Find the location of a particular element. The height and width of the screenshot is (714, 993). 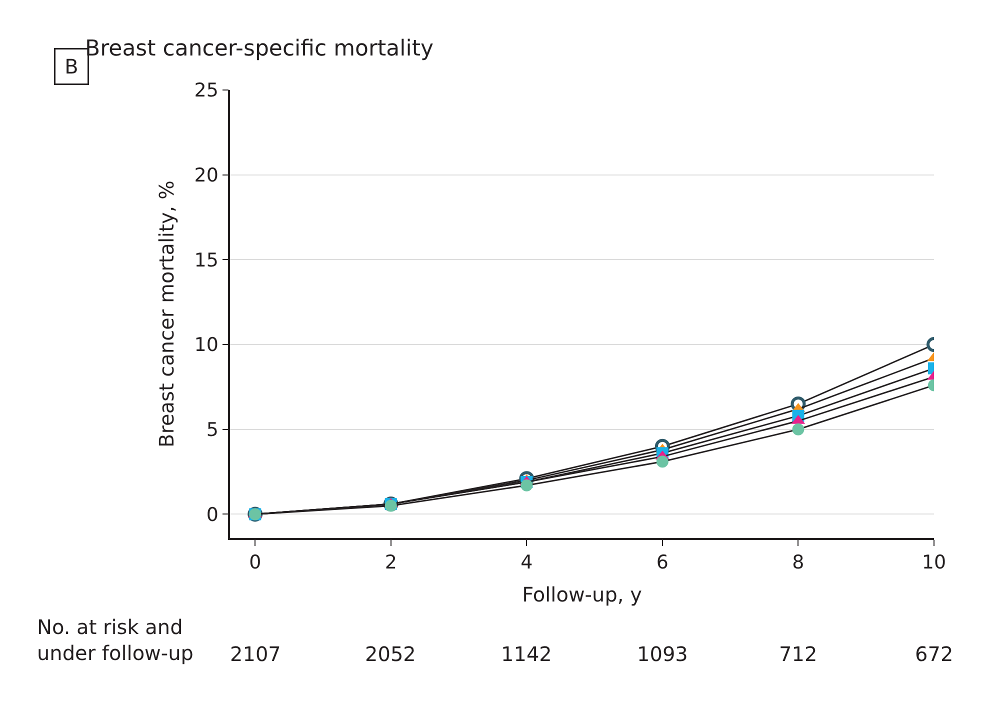

x-tick-label: 0 is located at coordinates (255, 563).